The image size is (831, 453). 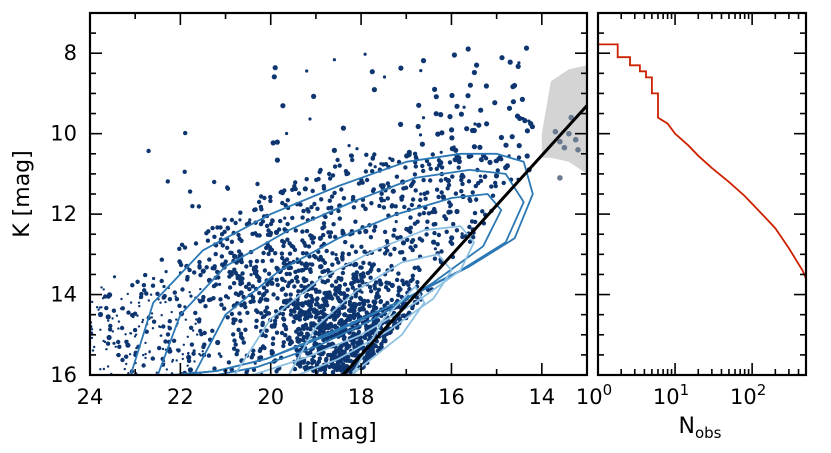 I want to click on x-tick-label: 24, so click(x=90, y=397).